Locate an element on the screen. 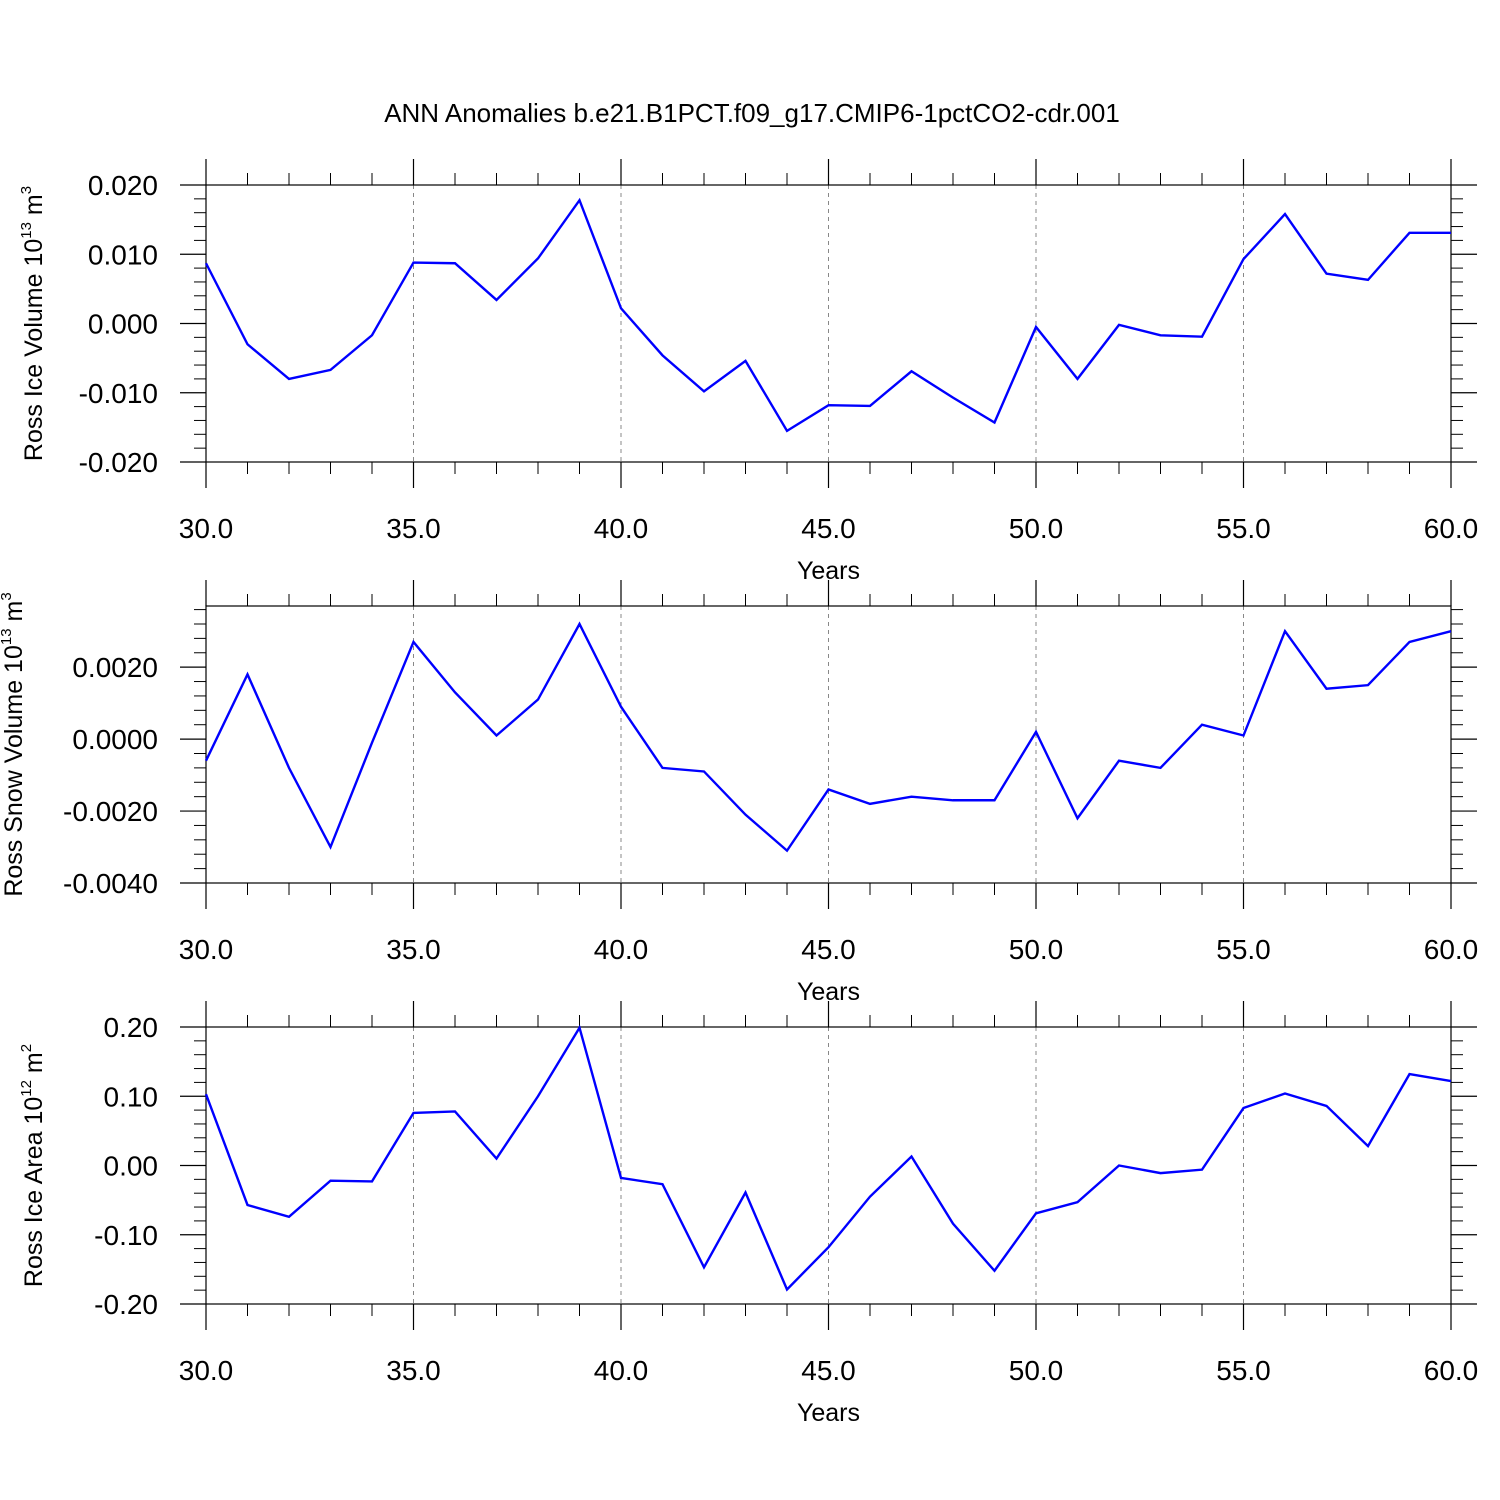 The height and width of the screenshot is (1500, 1500). y-tick-label: 0.0000 is located at coordinates (115, 739).